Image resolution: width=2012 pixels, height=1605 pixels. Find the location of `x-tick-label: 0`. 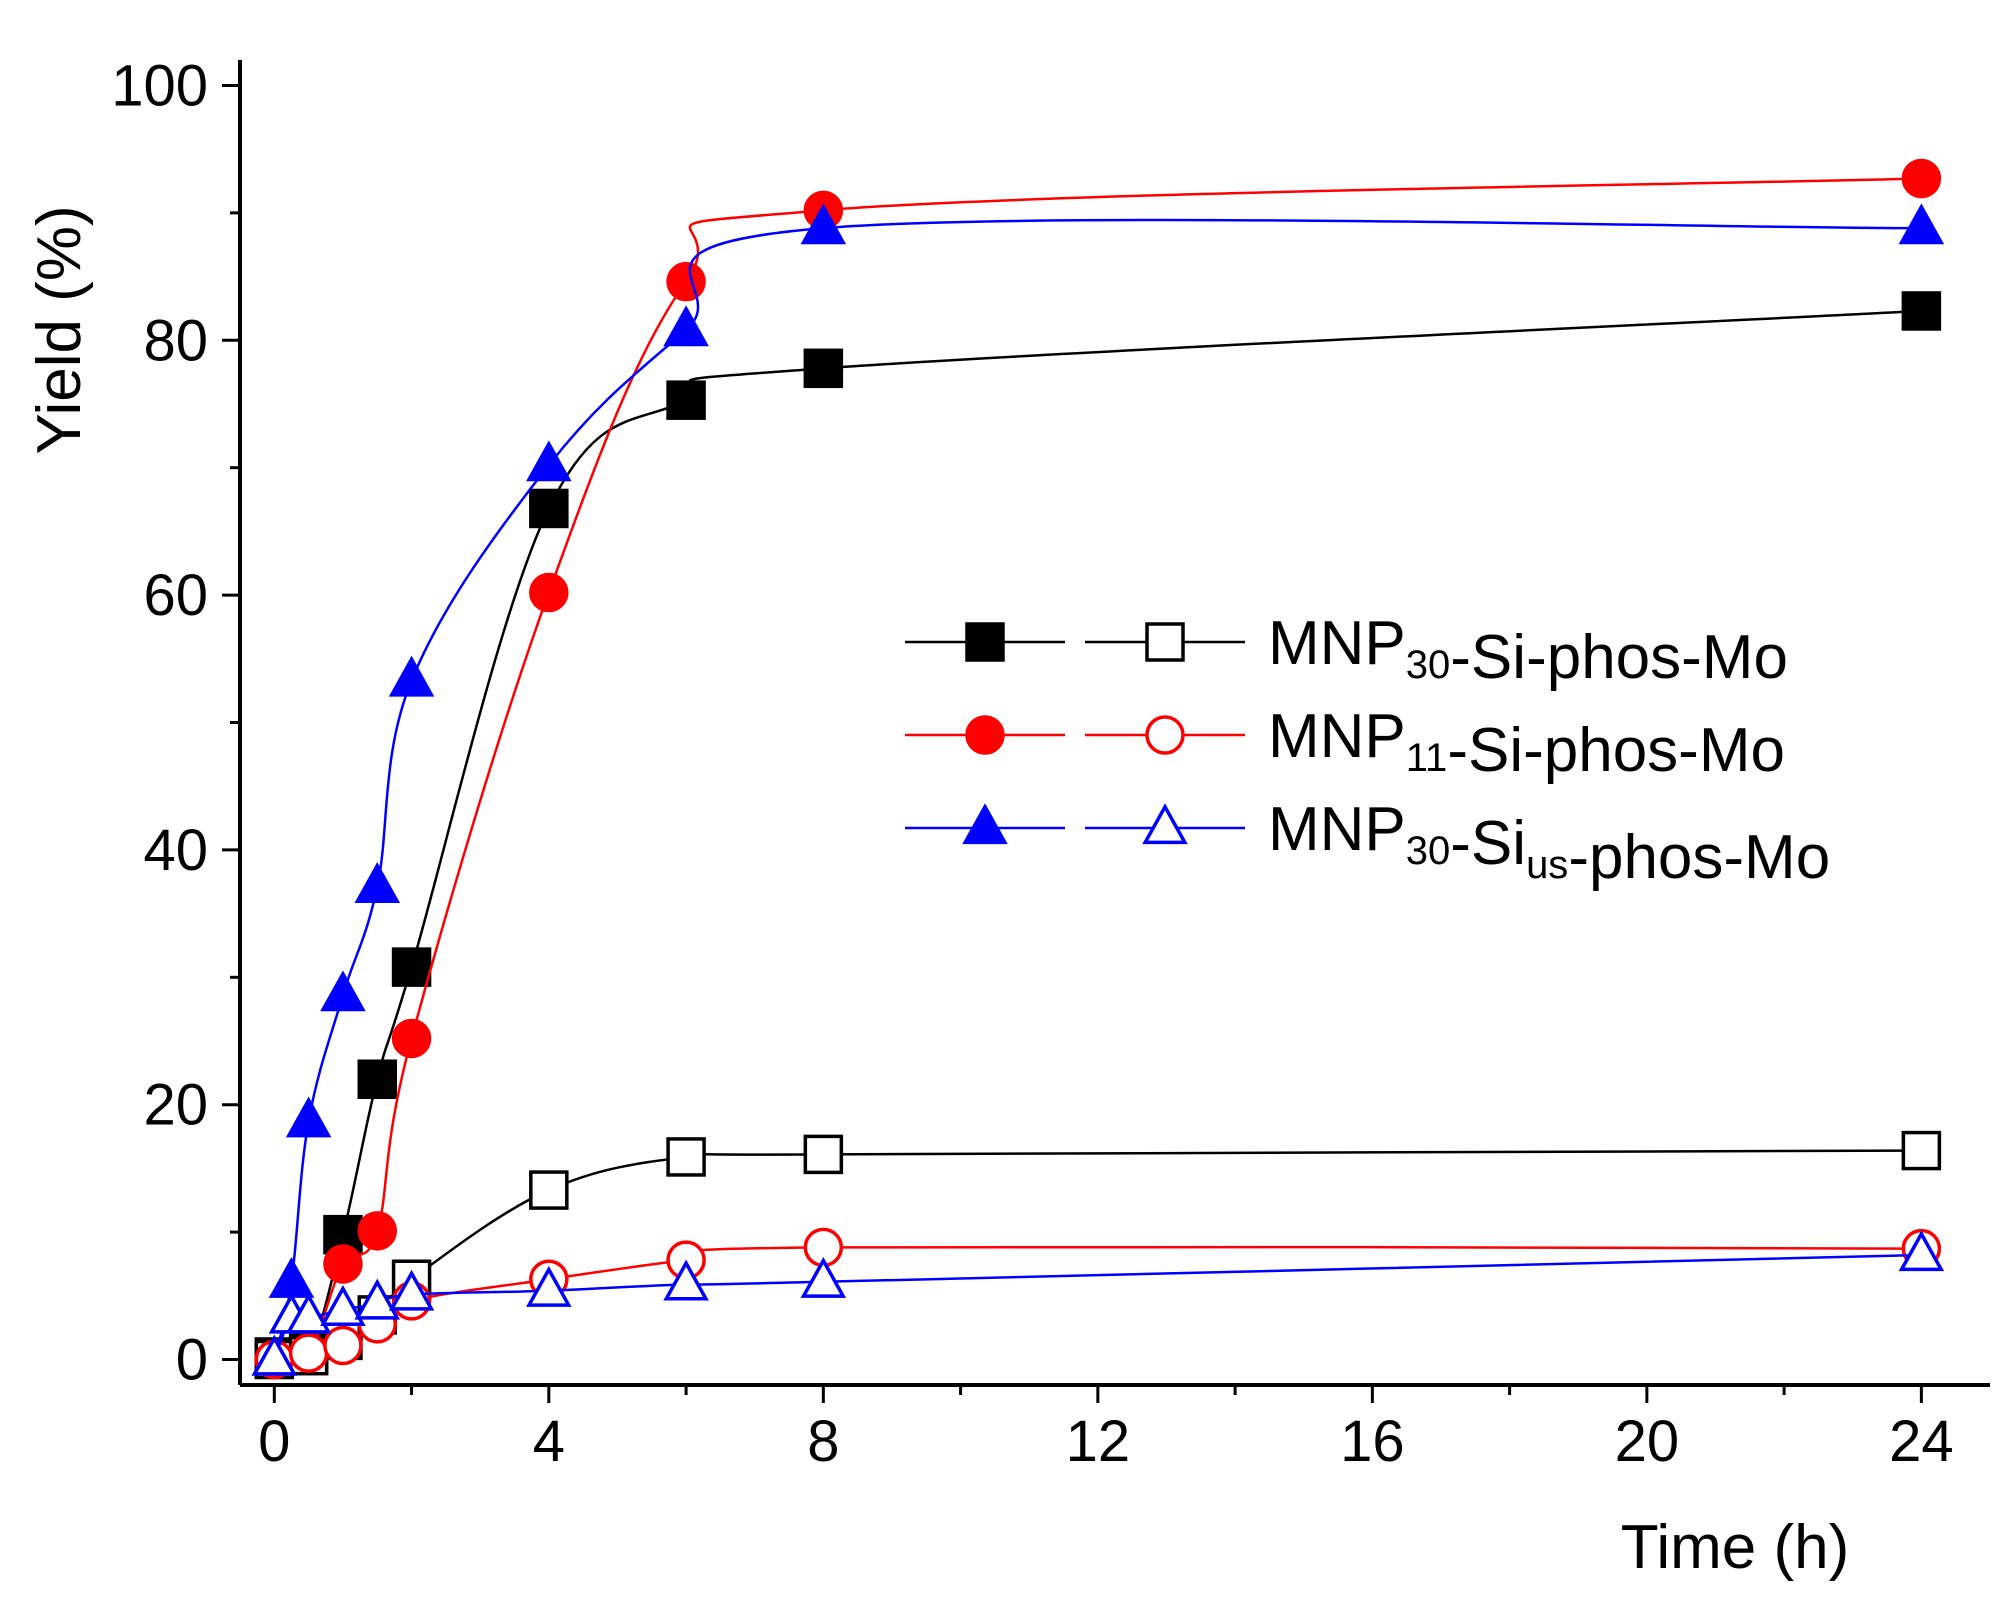

x-tick-label: 0 is located at coordinates (274, 1441).